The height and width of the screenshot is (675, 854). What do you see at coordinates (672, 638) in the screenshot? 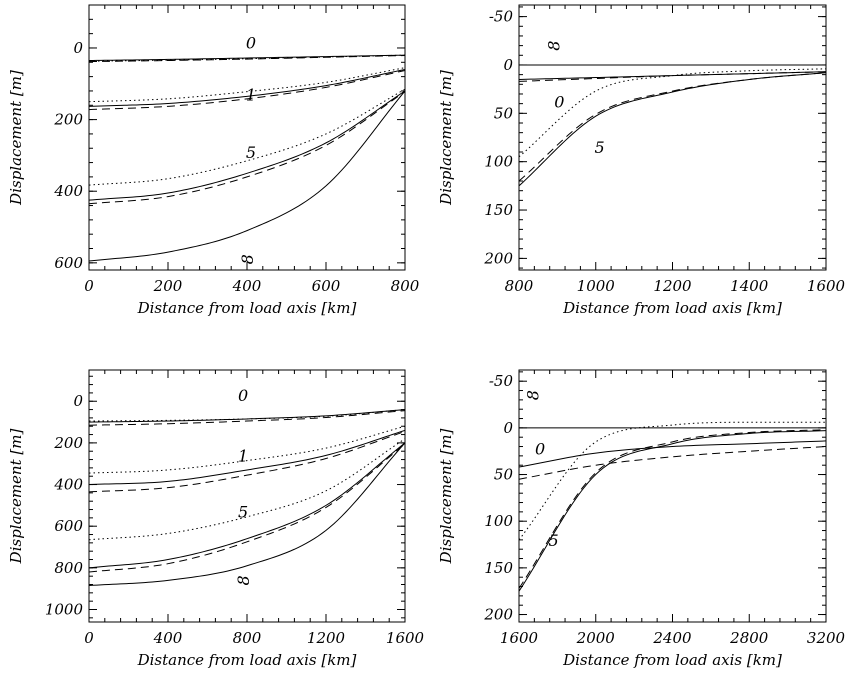
I see `x-tick-label: 2400` at bounding box center [672, 638].